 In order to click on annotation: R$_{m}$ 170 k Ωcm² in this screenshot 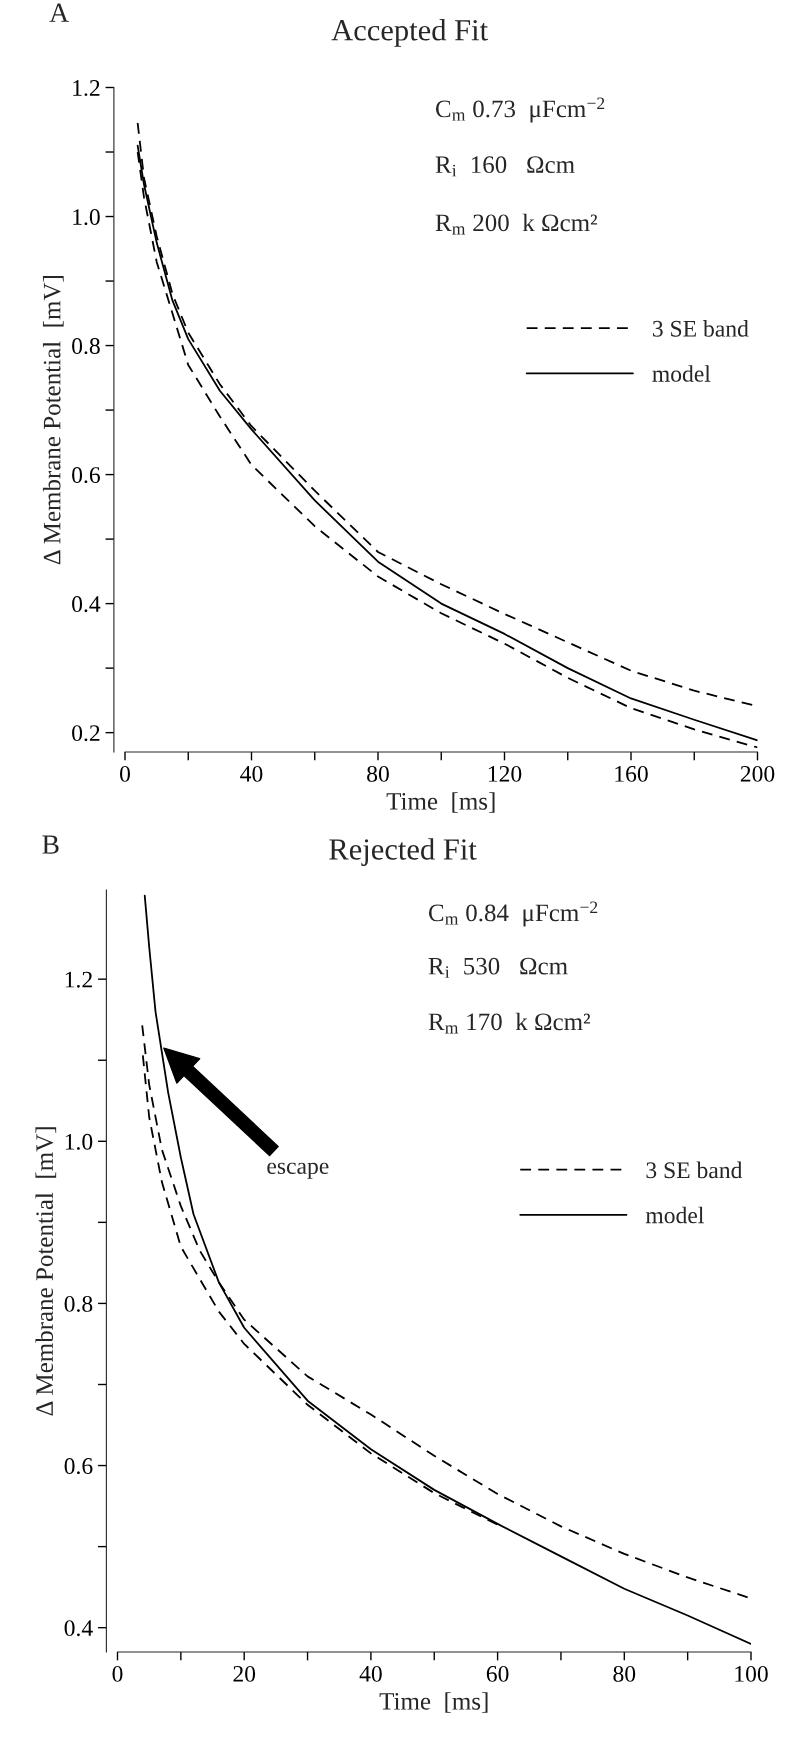, I will do `click(509, 1023)`.